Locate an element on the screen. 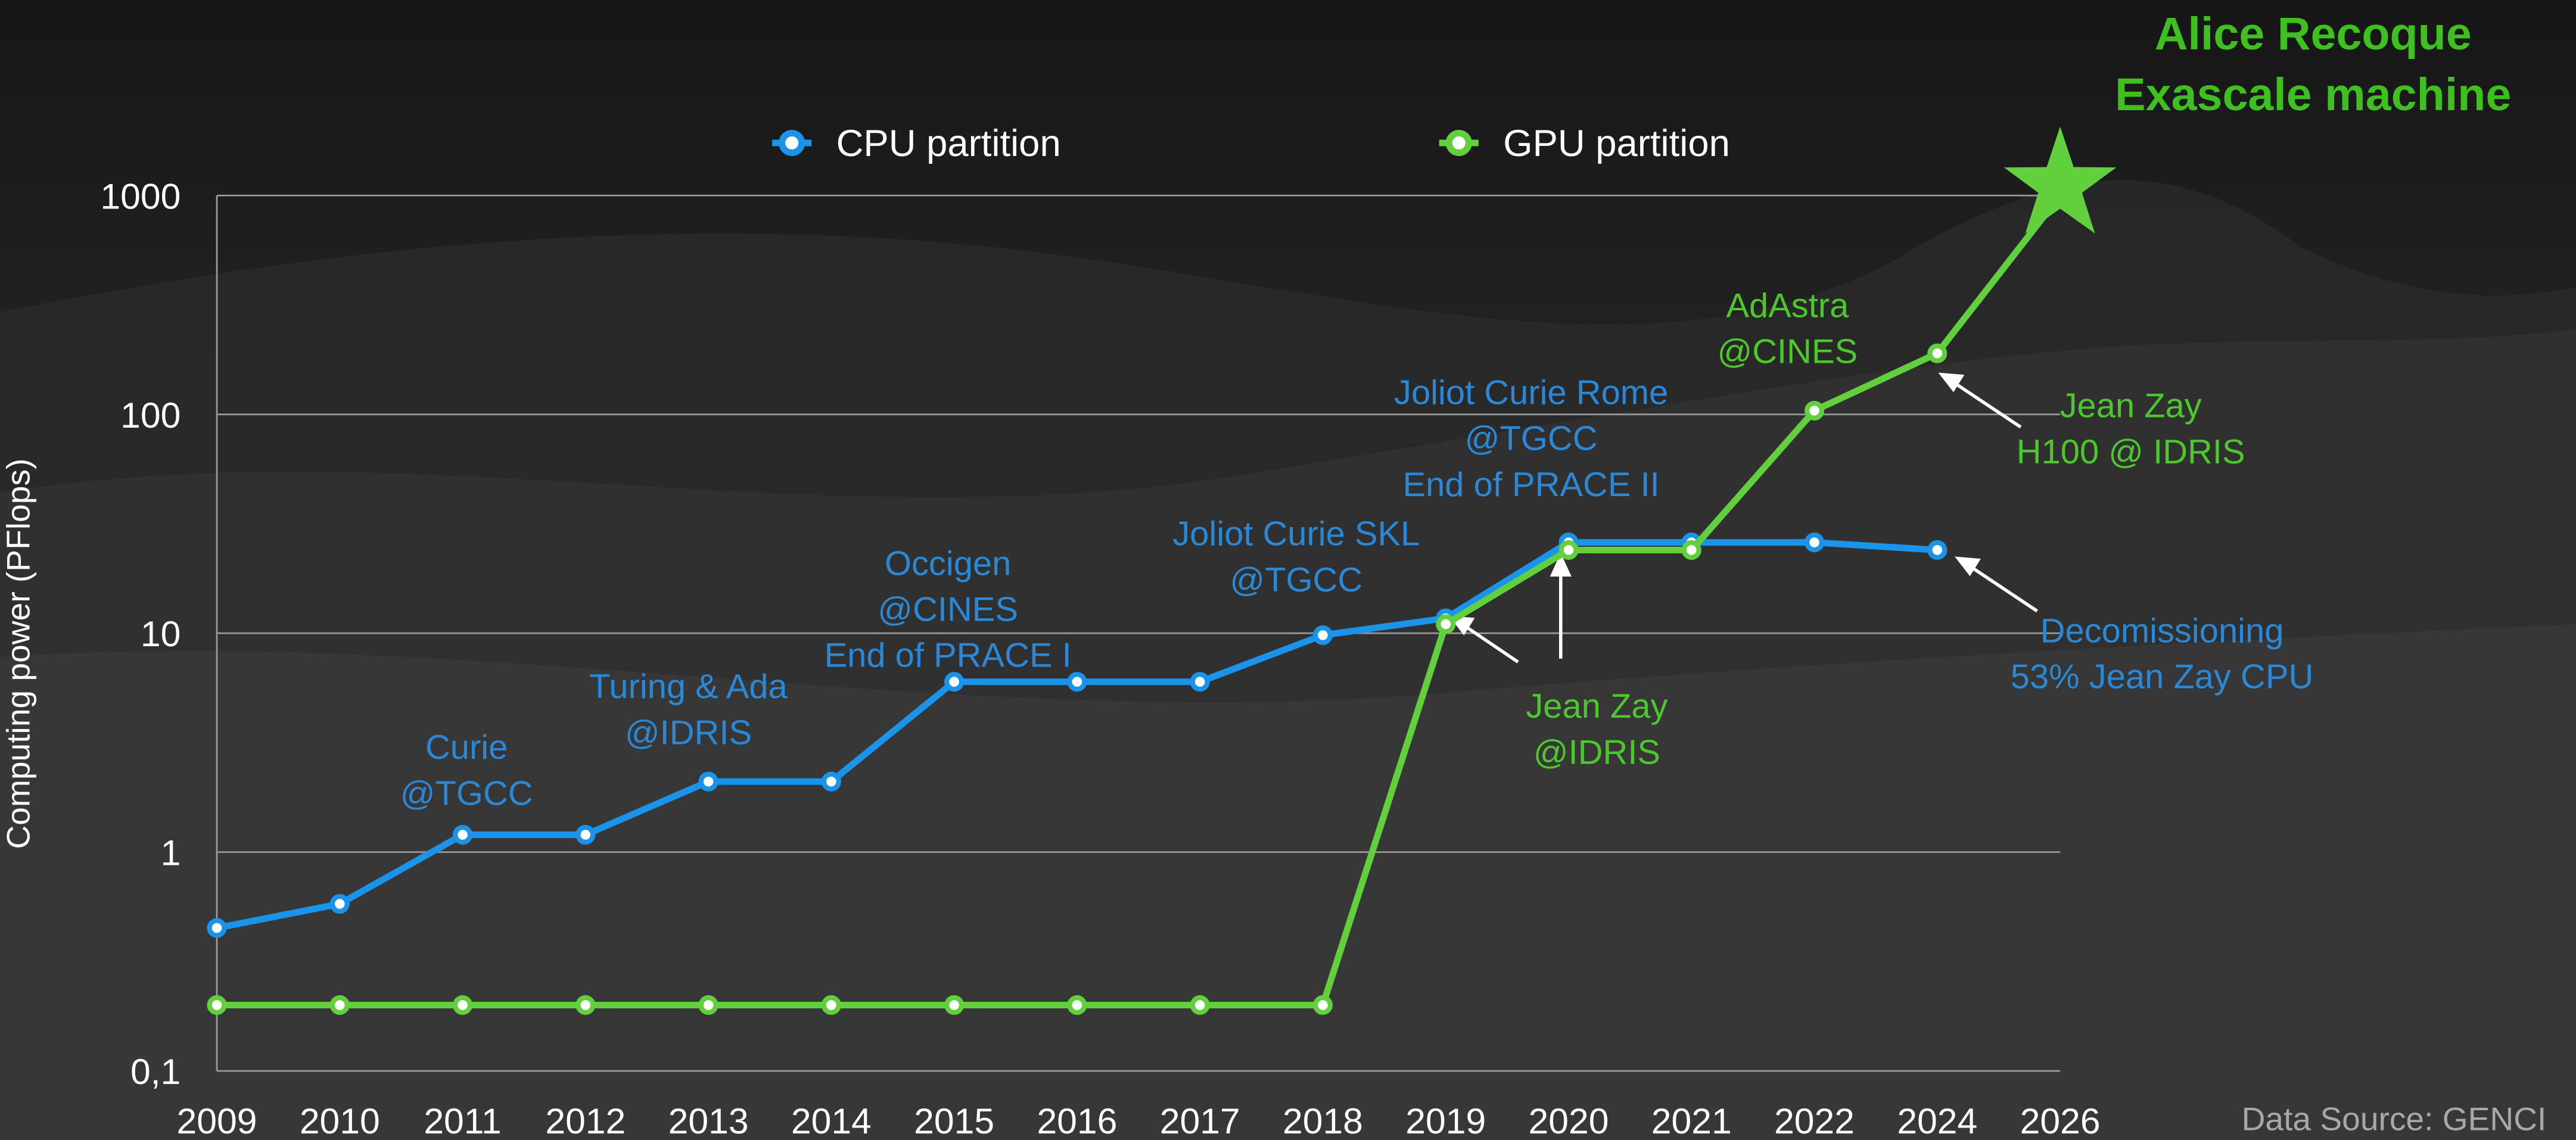 This screenshot has height=1140, width=2576. x-tick-label: 2010 is located at coordinates (340, 1120).